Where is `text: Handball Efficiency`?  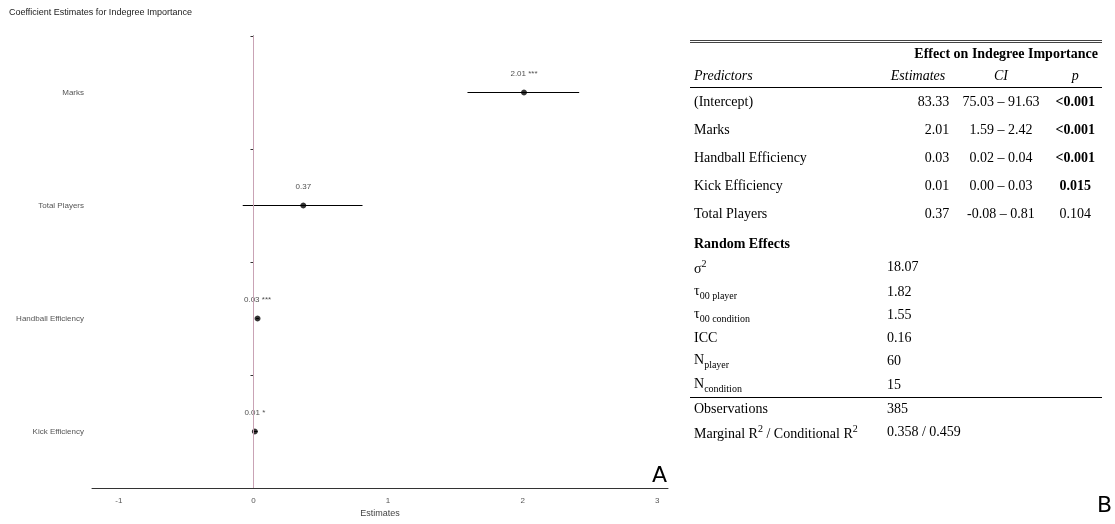 text: Handball Efficiency is located at coordinates (750, 158).